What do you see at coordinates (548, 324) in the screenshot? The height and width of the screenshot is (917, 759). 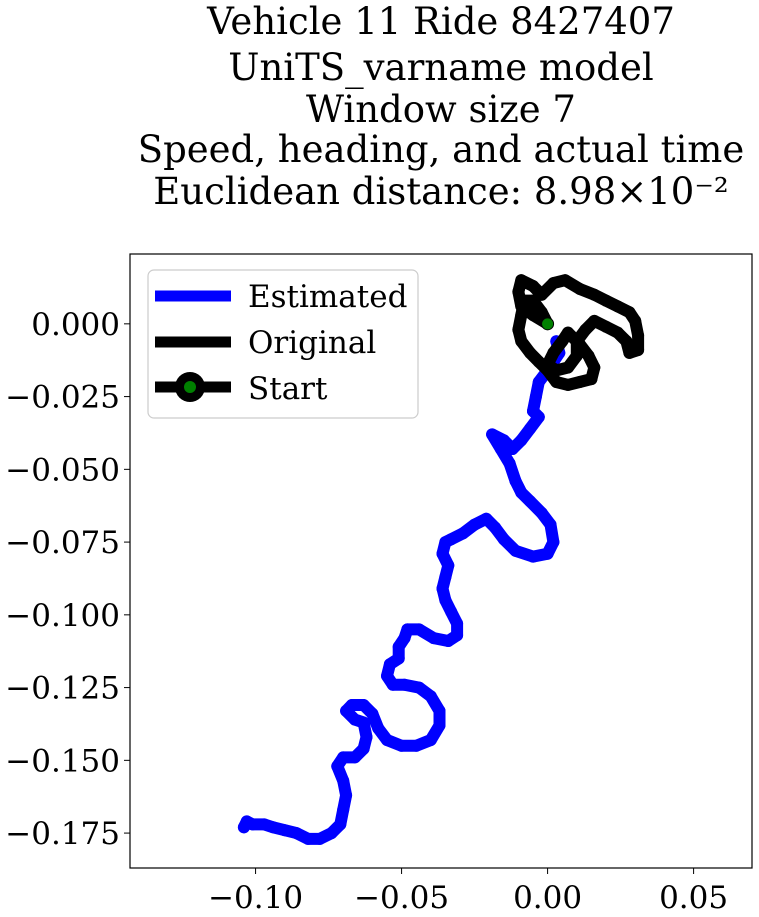 I see `start-layer` at bounding box center [548, 324].